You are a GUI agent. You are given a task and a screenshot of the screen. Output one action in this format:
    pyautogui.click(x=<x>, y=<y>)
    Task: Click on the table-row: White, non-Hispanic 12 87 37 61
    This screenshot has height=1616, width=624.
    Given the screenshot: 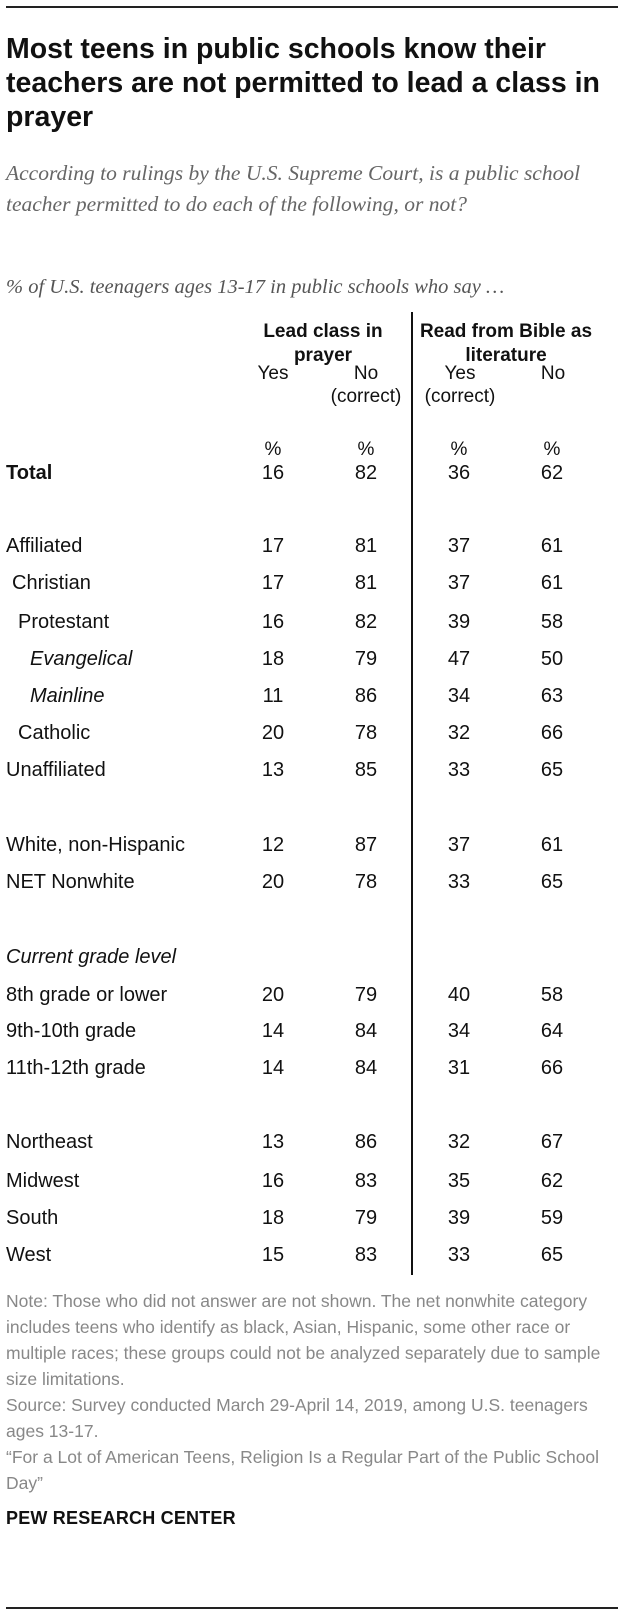 What is the action you would take?
    pyautogui.click(x=312, y=845)
    